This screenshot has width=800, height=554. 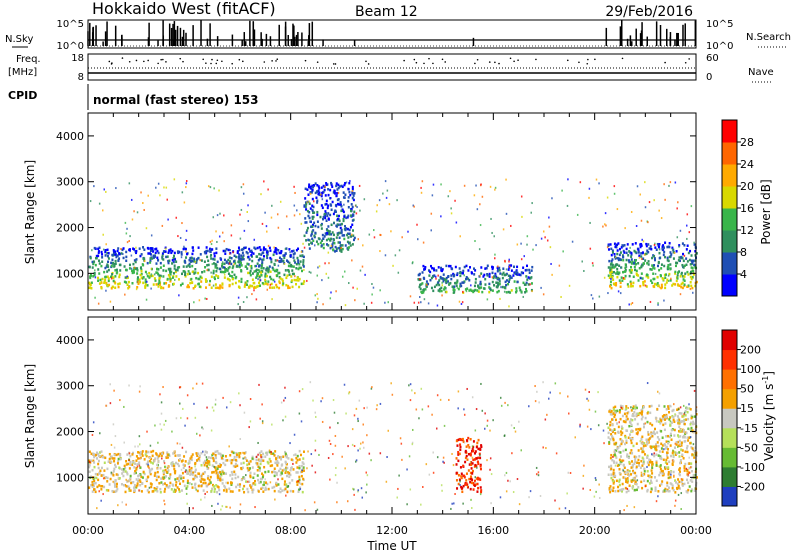 I want to click on y-tick-label: 3000, so click(x=70, y=182).